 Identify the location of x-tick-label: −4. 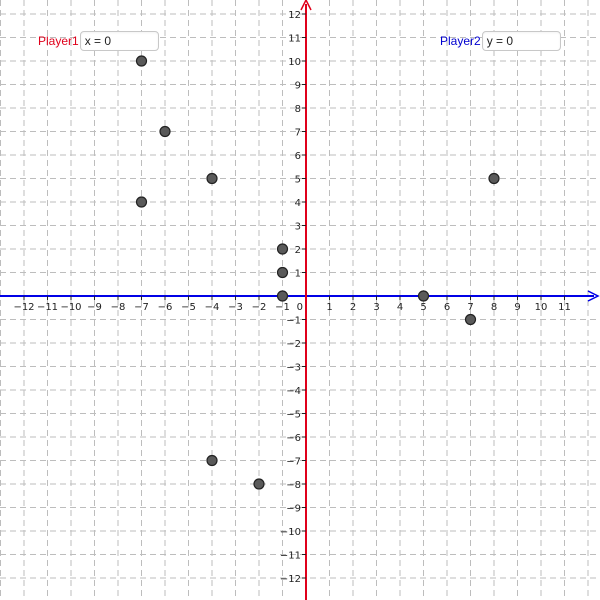
(212, 307).